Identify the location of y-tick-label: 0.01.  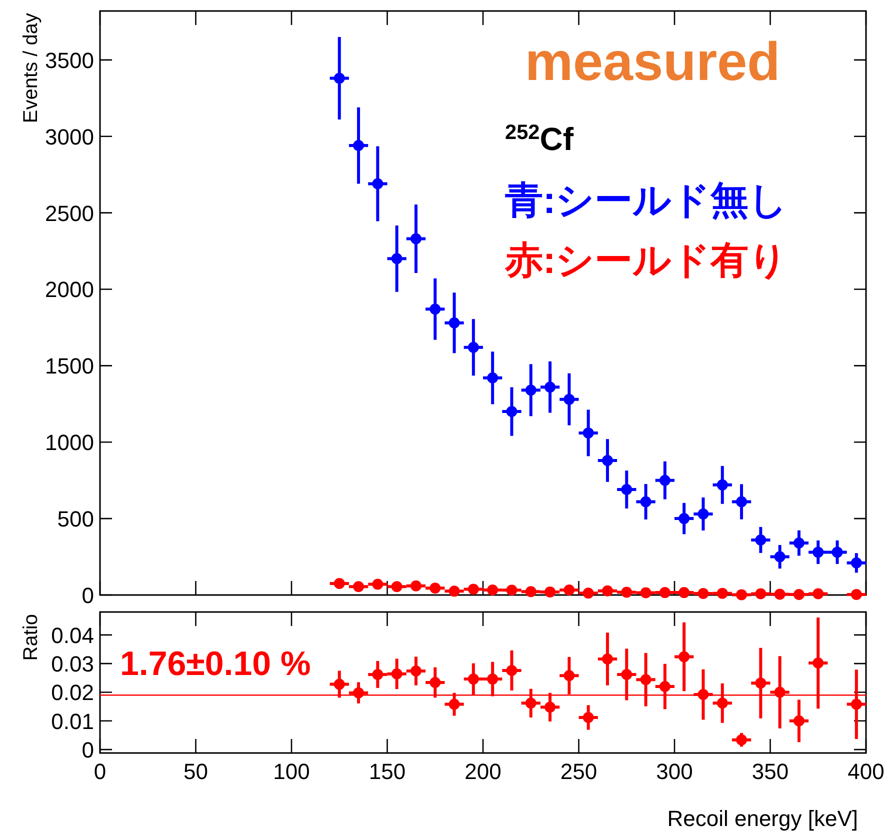
(72, 721).